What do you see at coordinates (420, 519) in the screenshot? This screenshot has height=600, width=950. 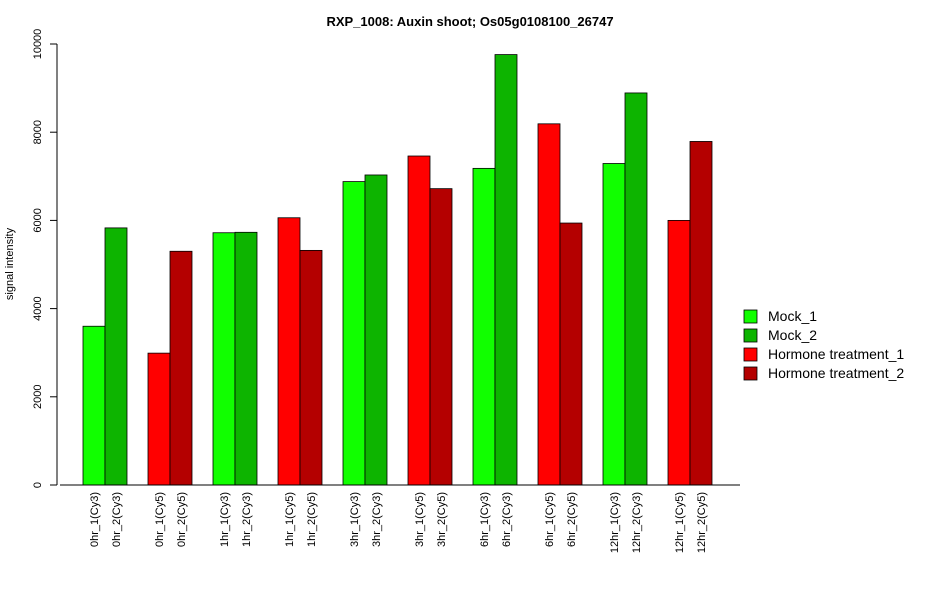 I see `x-tick-label: 3hr_1(Cy5)` at bounding box center [420, 519].